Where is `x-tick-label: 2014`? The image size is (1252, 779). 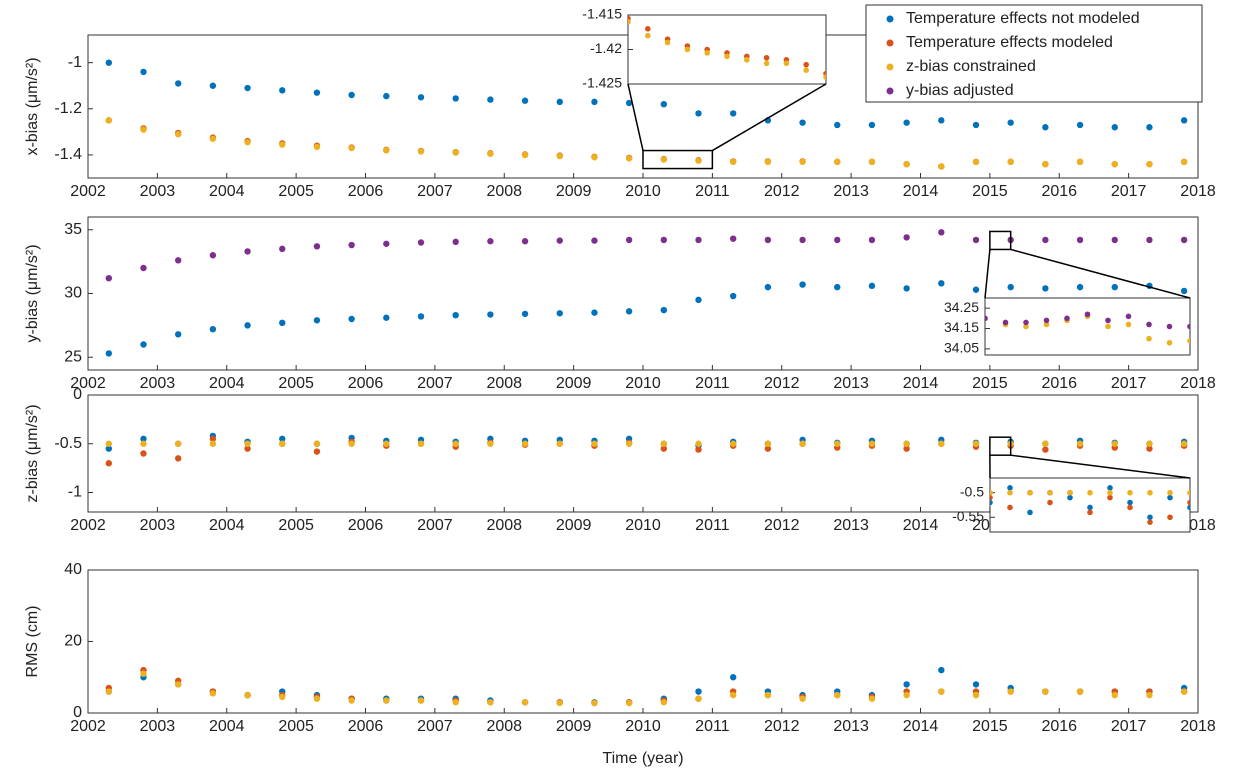
x-tick-label: 2014 is located at coordinates (921, 525).